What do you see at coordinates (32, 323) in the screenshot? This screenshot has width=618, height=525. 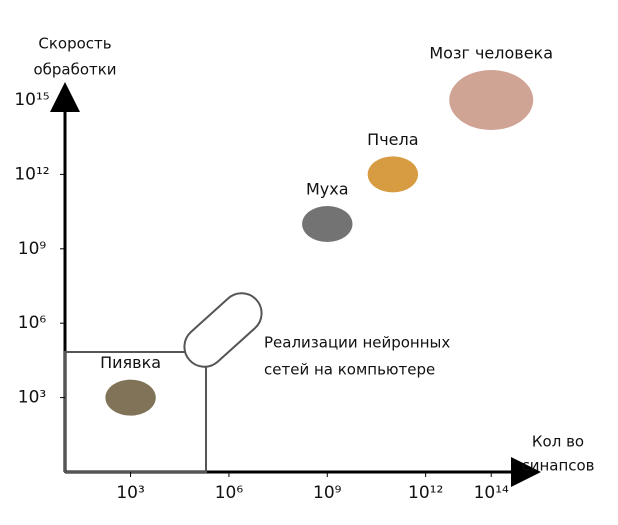 I see `y-tick-label: 10⁶` at bounding box center [32, 323].